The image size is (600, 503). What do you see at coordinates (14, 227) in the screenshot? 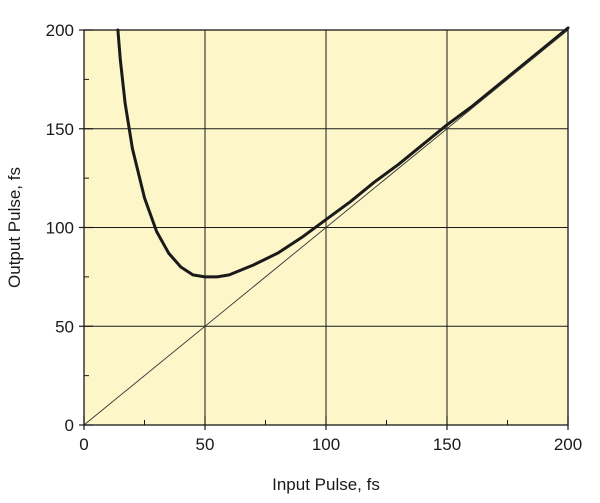
I see `y-axis-title: Output Pulse, fs` at bounding box center [14, 227].